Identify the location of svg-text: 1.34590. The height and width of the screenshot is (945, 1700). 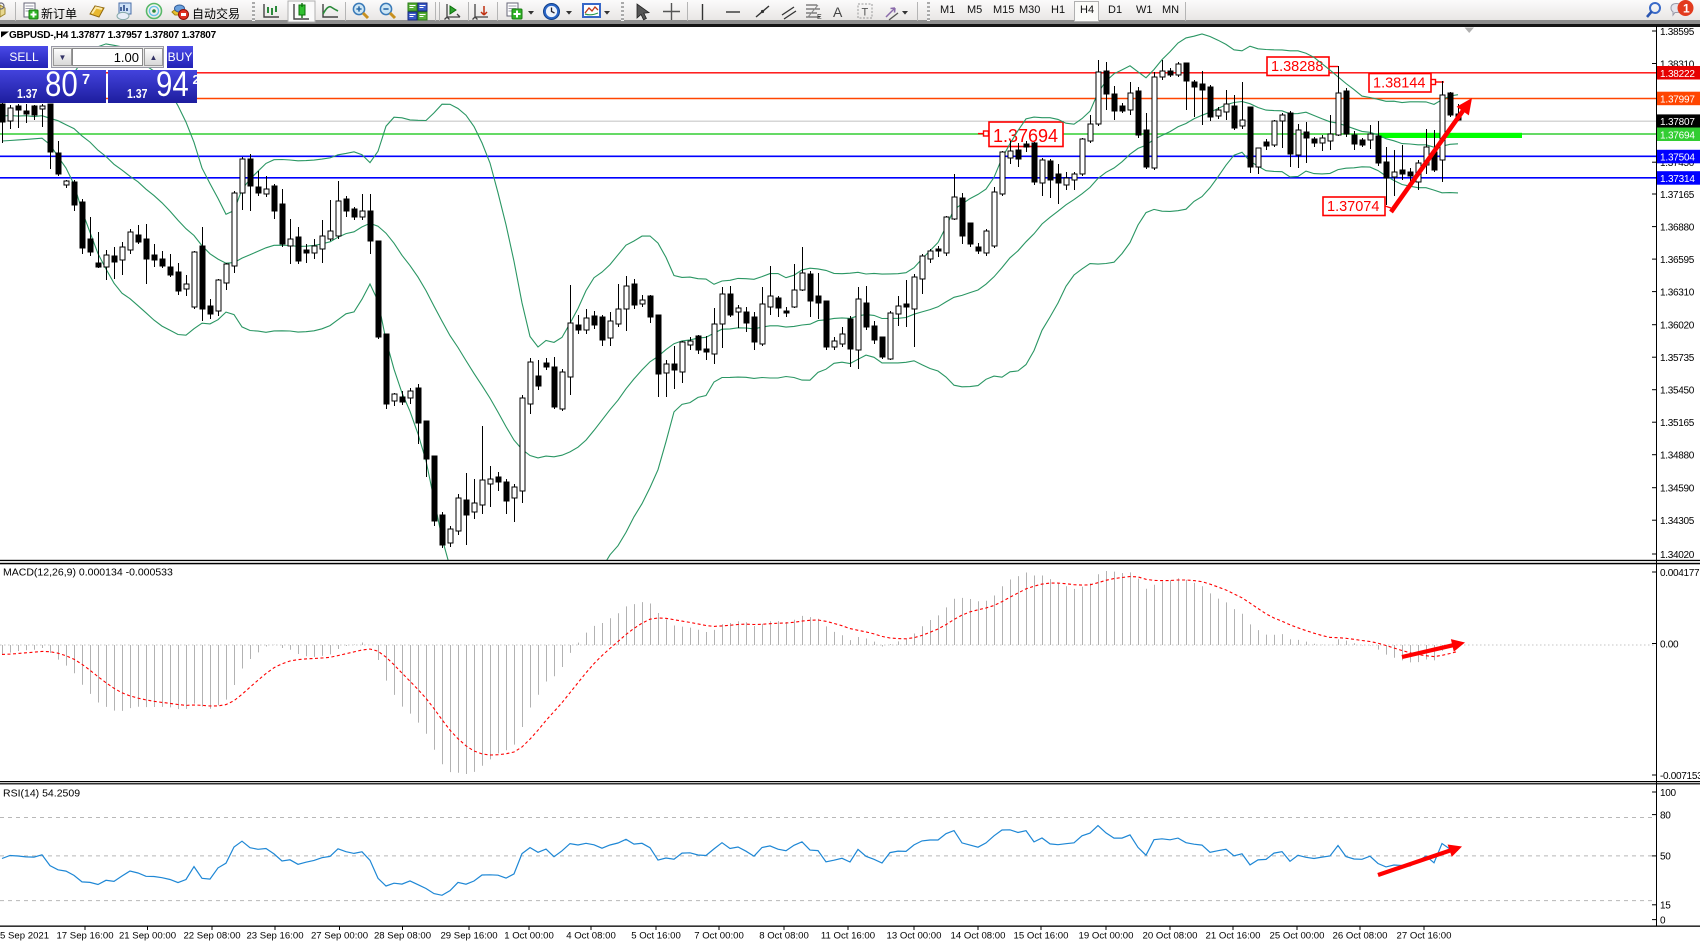
(1677, 489).